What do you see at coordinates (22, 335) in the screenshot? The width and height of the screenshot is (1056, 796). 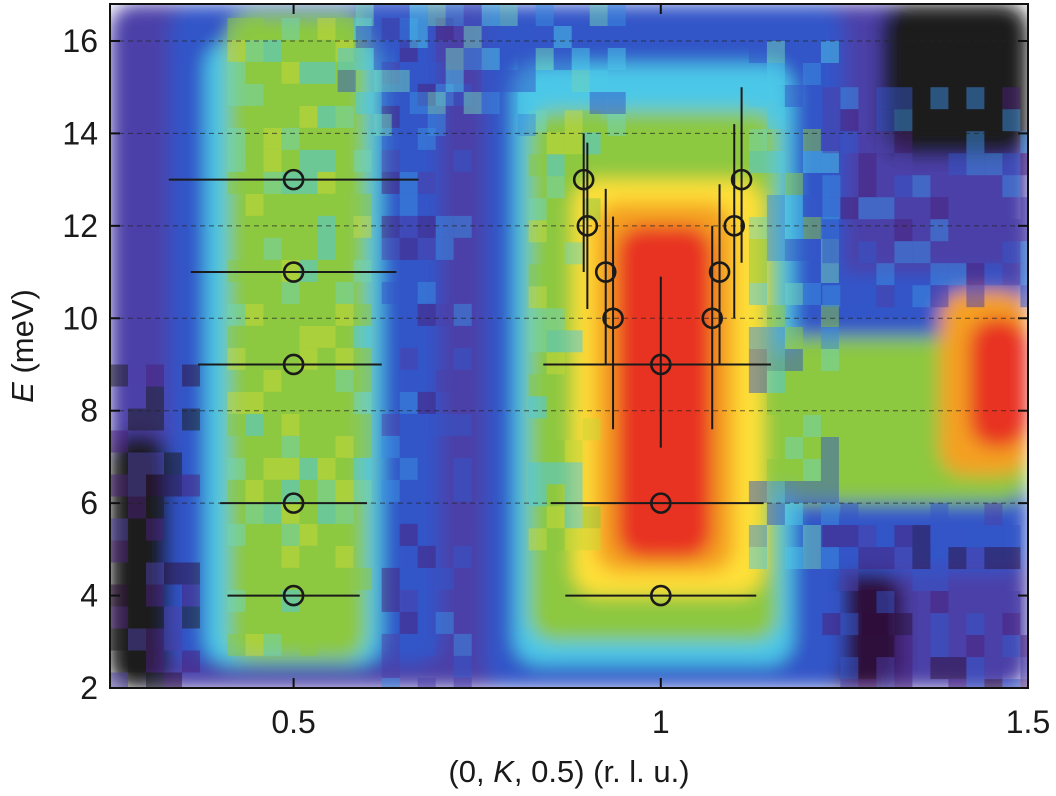 I see `y-axis-label-unit: (meV)` at bounding box center [22, 335].